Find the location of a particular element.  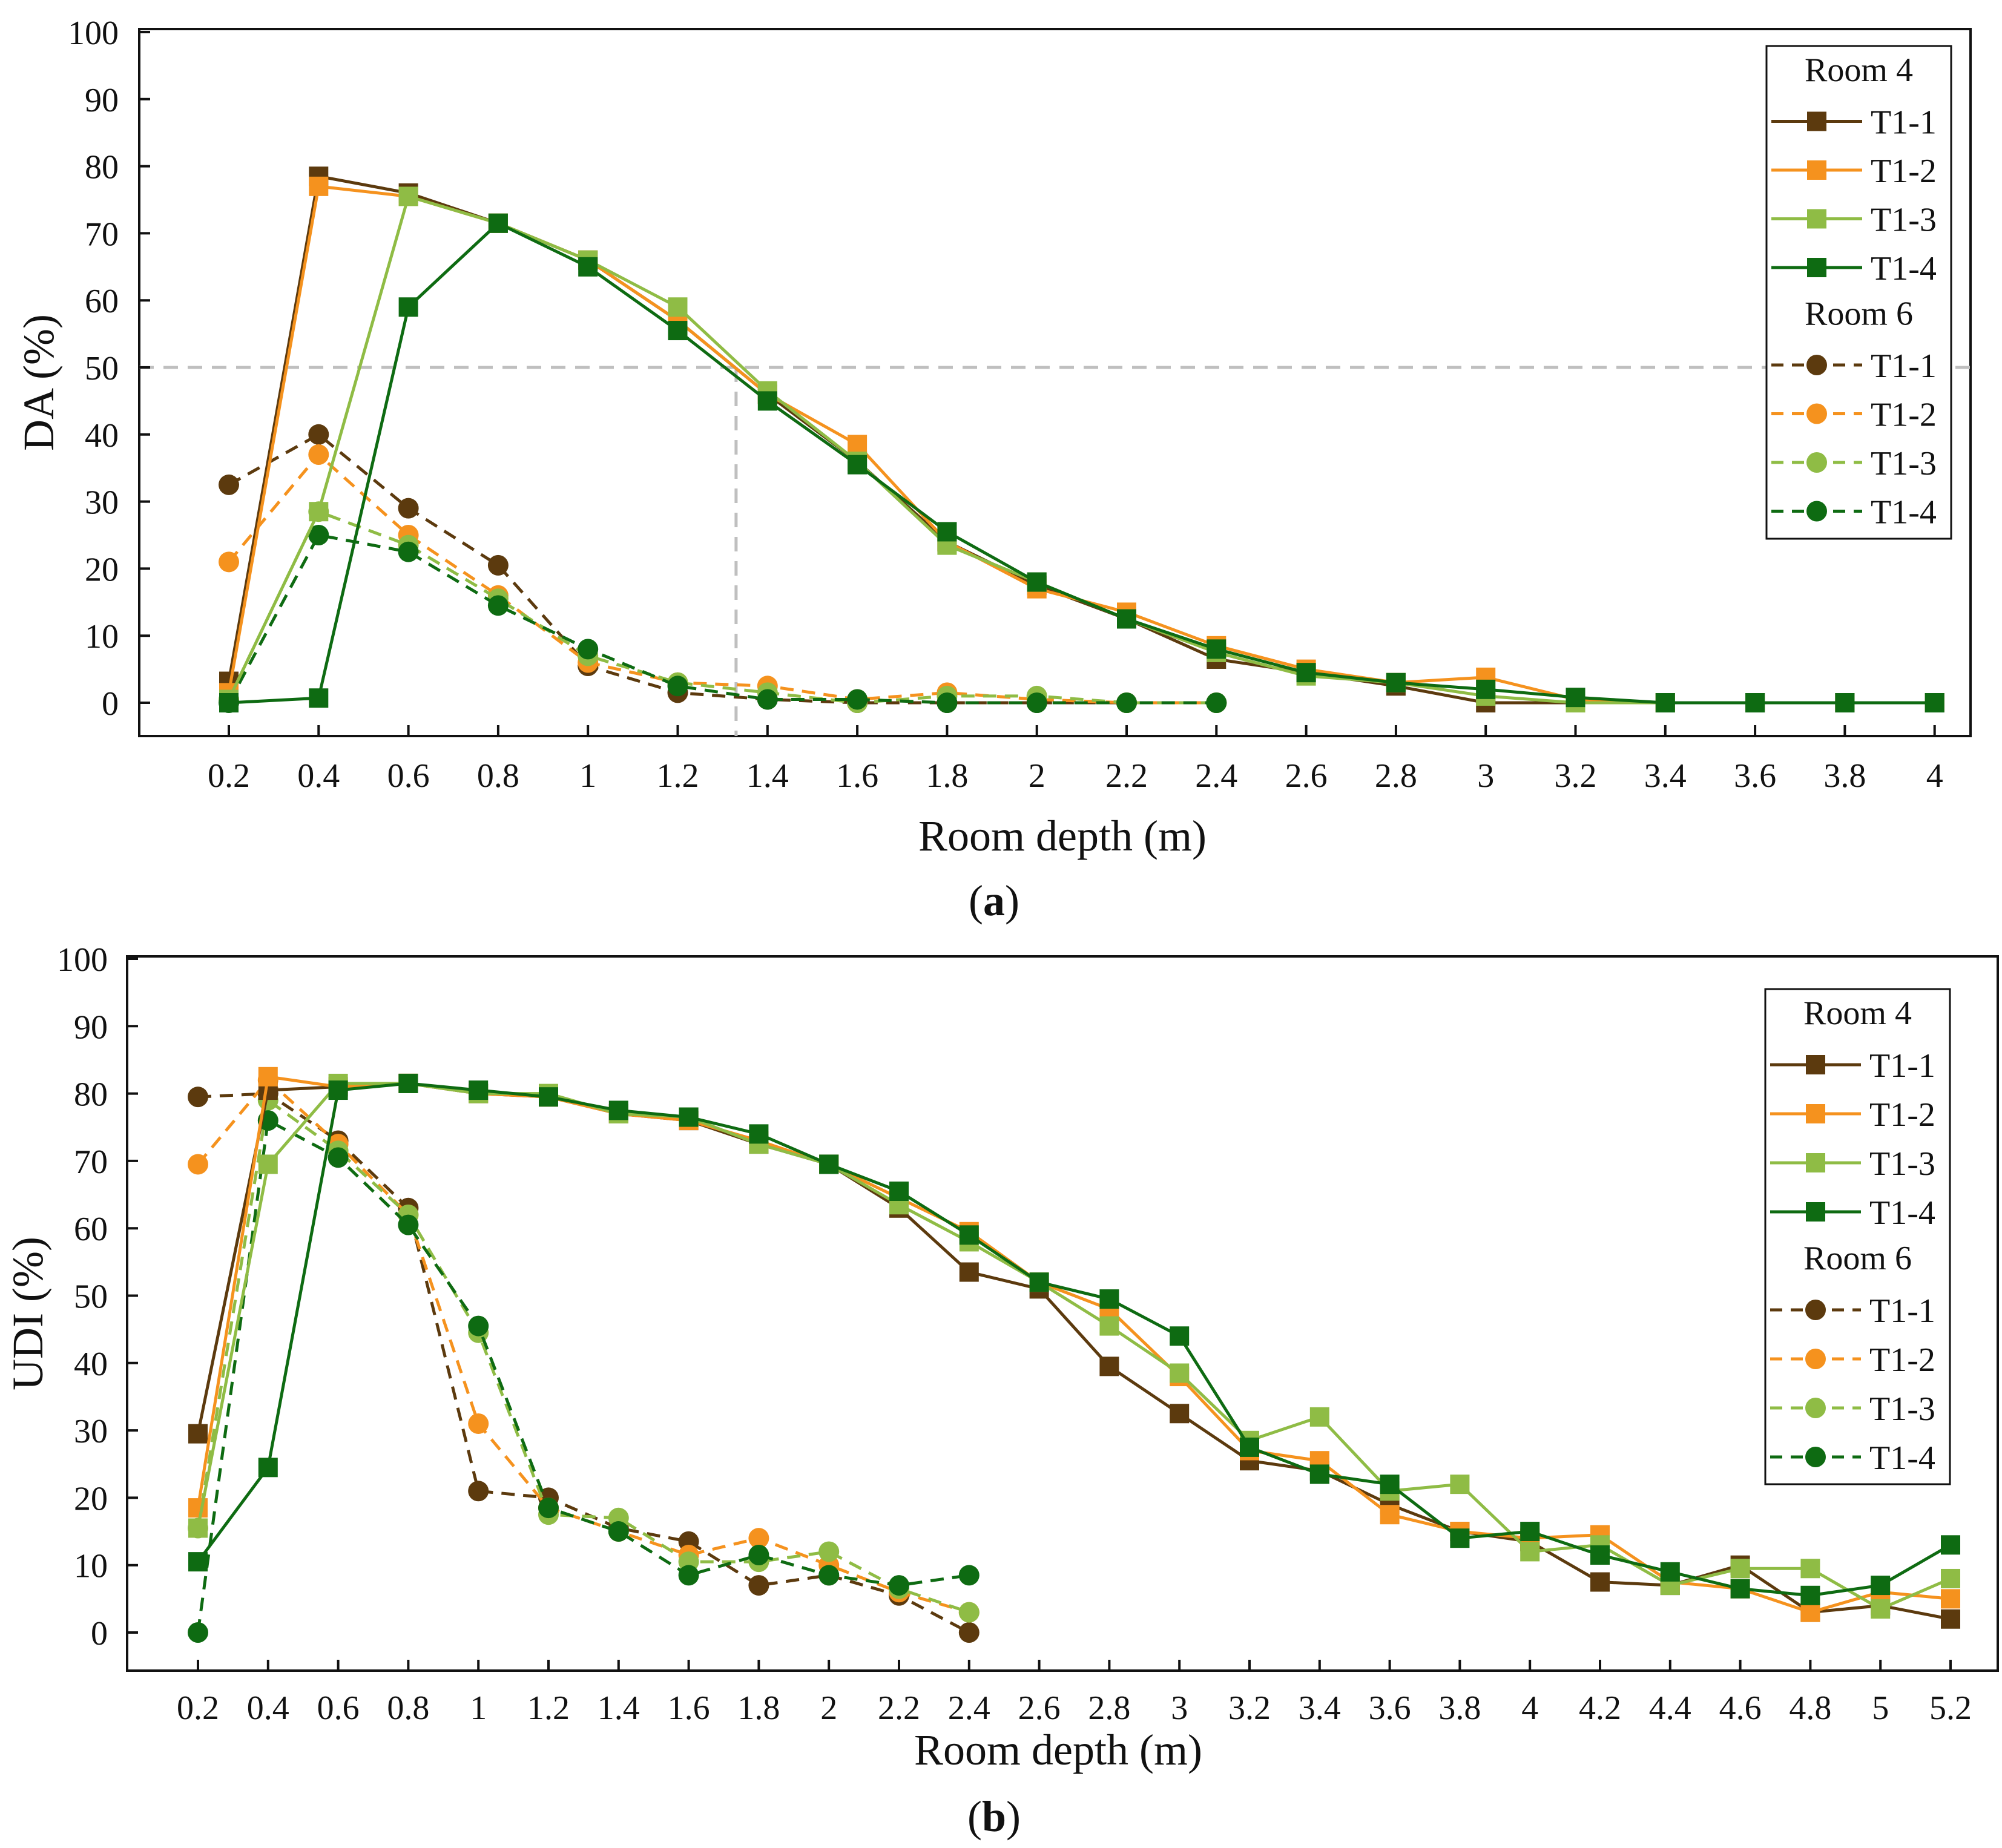

x-tick-label-a-2-2: 2.2 is located at coordinates (1126, 776).